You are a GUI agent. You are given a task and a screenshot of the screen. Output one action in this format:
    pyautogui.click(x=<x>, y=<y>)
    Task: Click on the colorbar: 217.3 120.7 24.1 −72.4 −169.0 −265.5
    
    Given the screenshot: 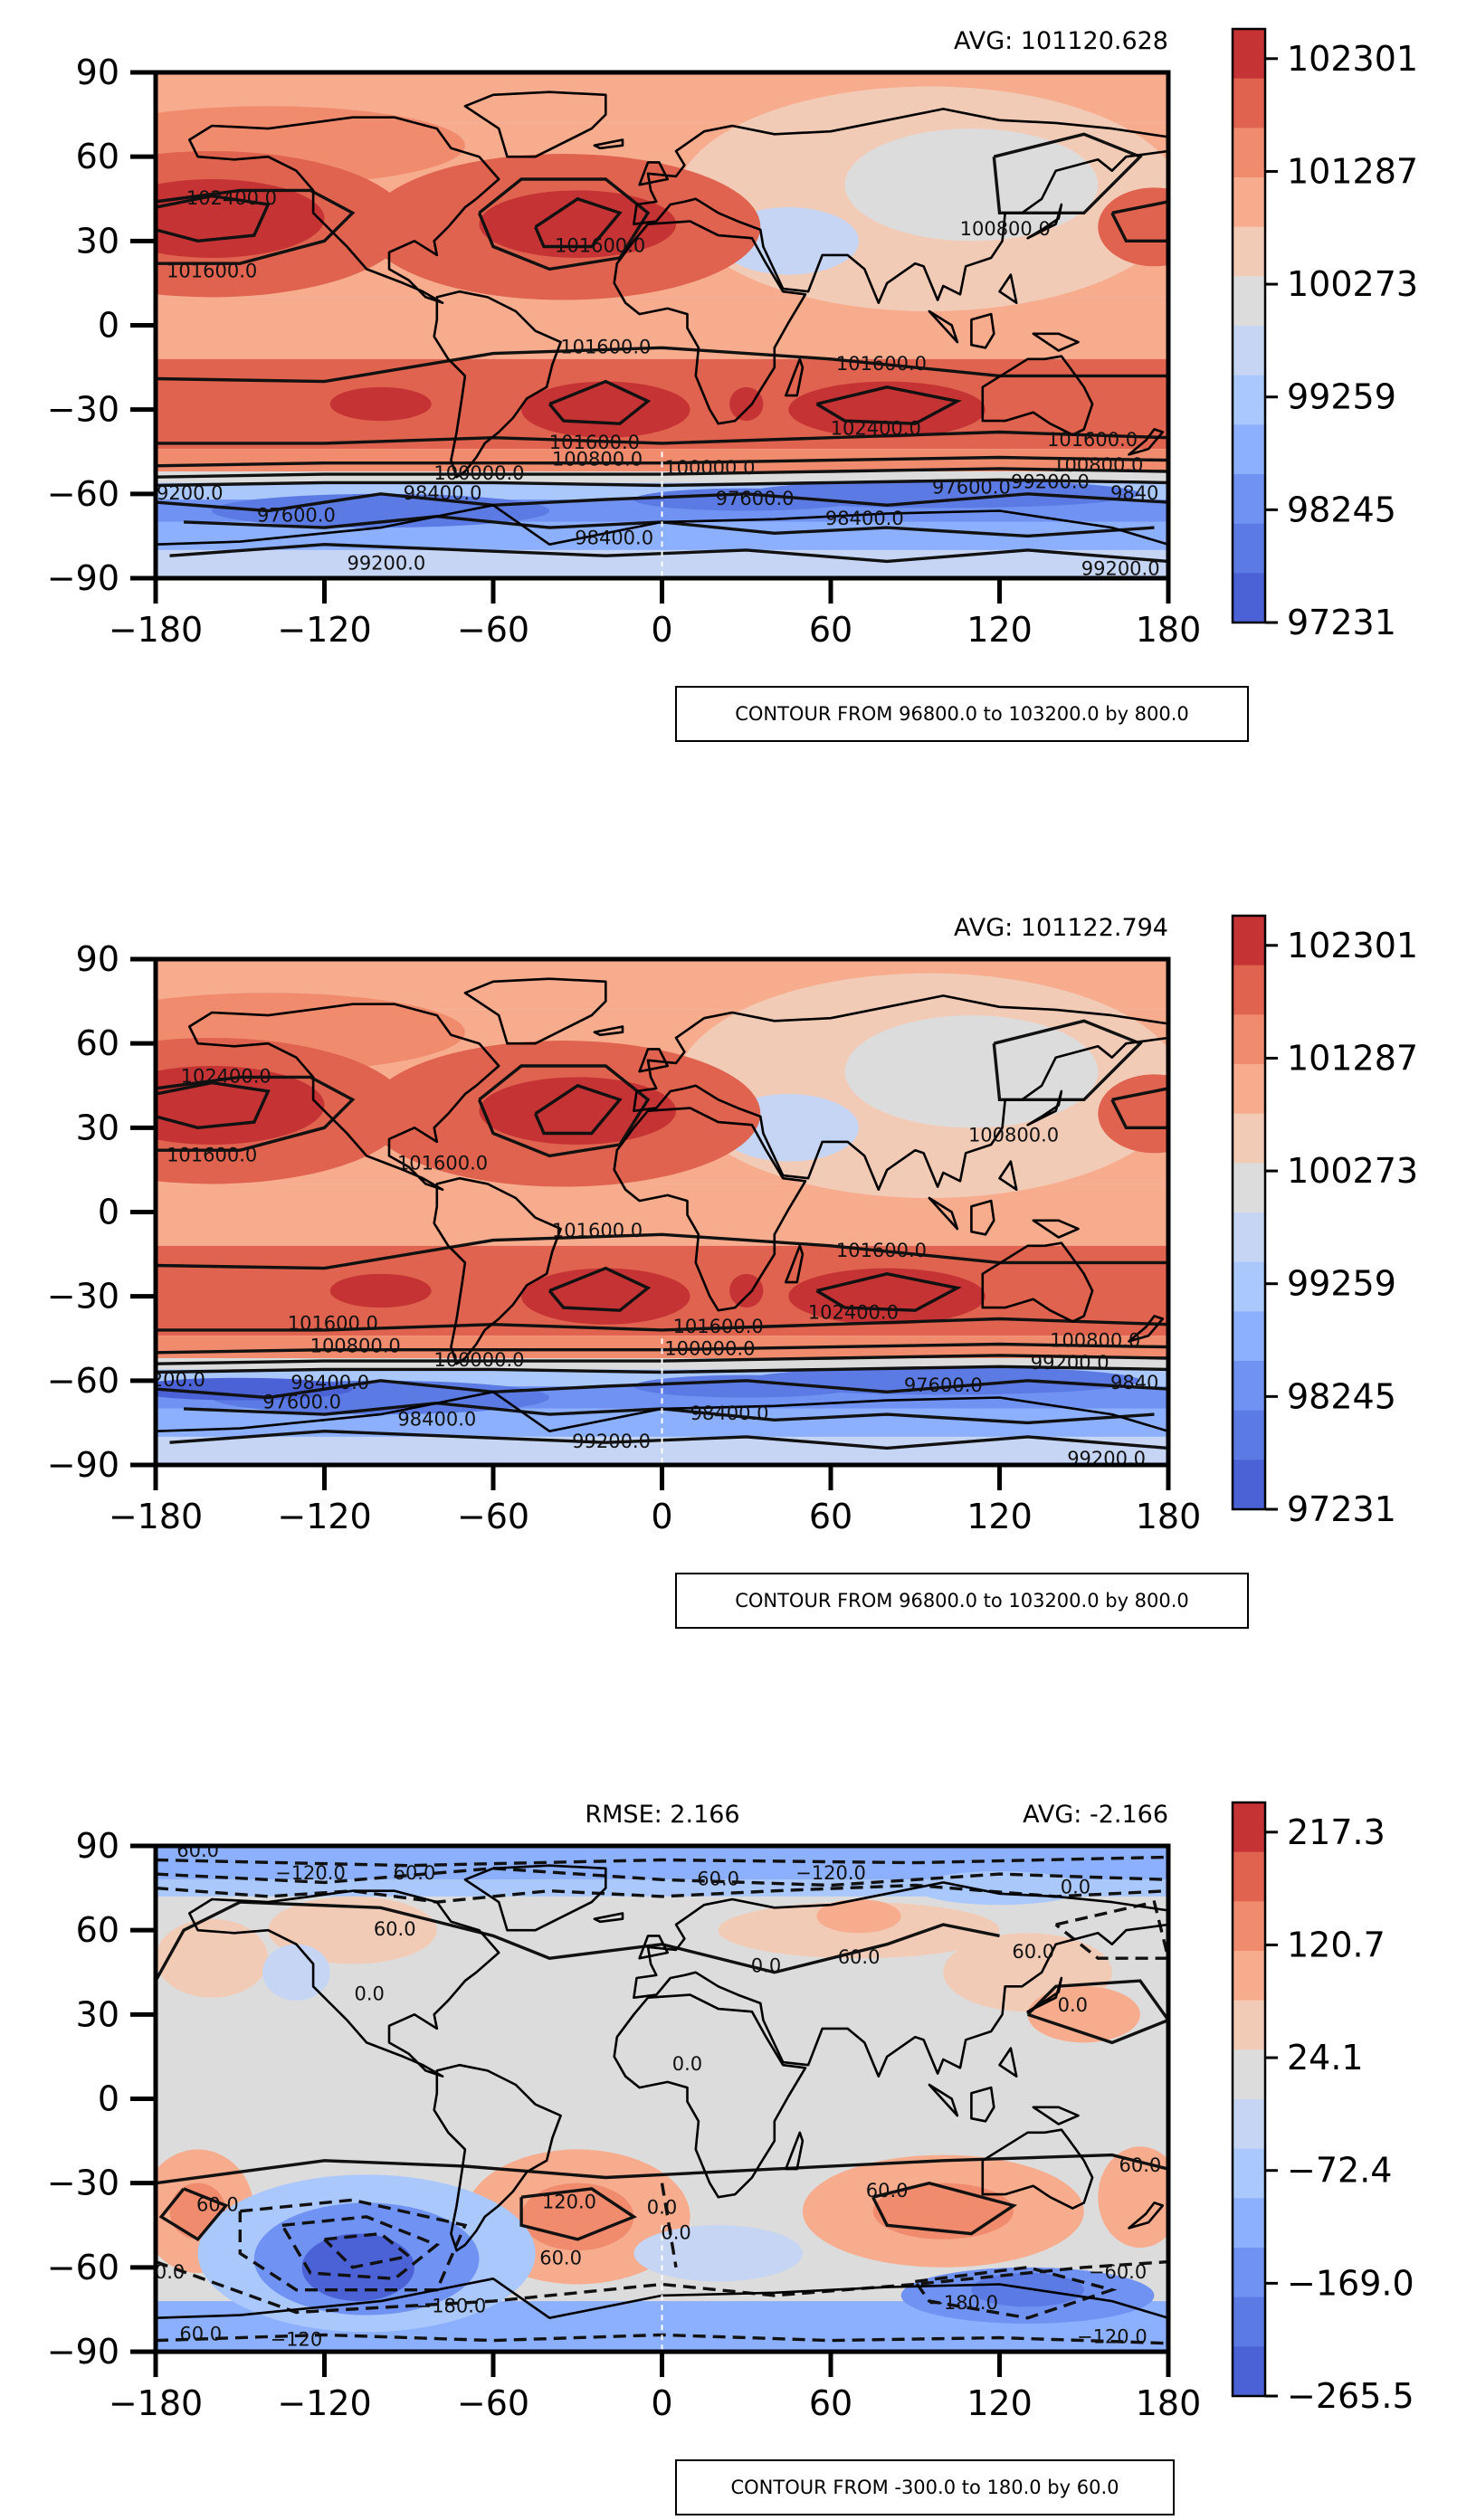 What is the action you would take?
    pyautogui.click(x=1322, y=2109)
    